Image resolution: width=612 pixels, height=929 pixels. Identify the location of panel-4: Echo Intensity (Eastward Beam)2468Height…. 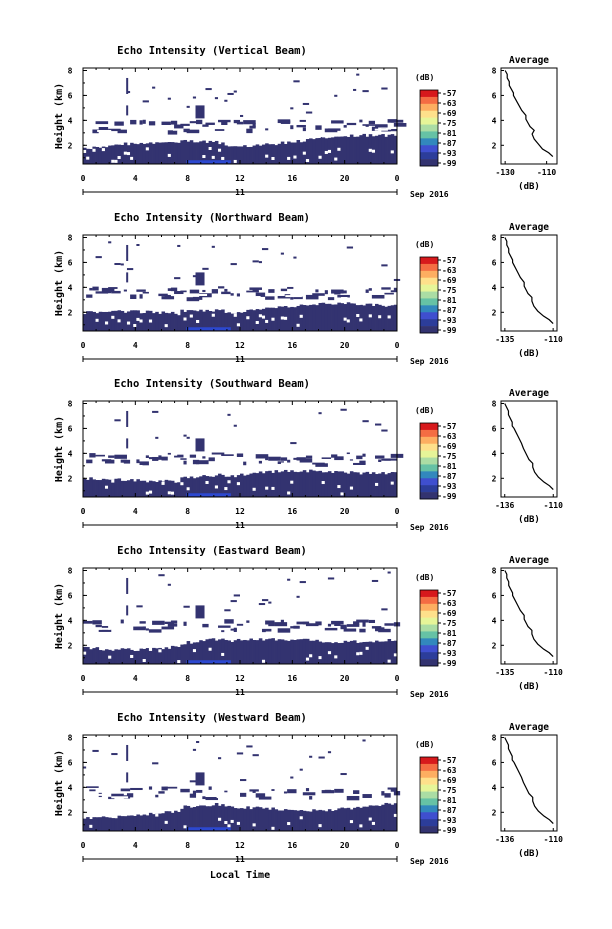
(308, 622).